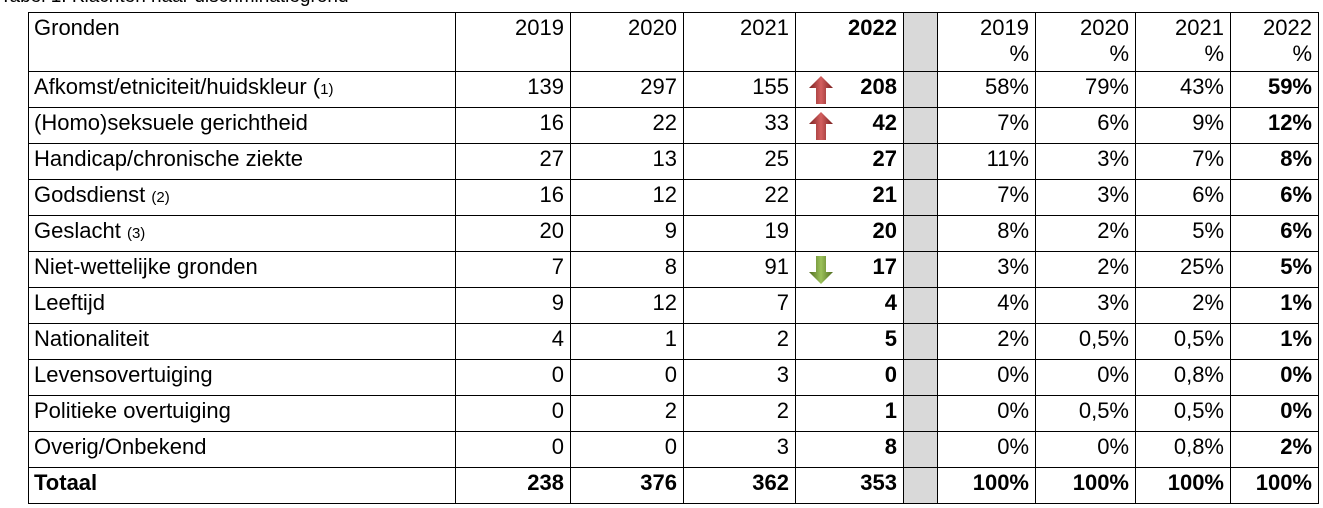 Image resolution: width=1323 pixels, height=508 pixels. What do you see at coordinates (242, 485) in the screenshot?
I see `row-label: Totaal` at bounding box center [242, 485].